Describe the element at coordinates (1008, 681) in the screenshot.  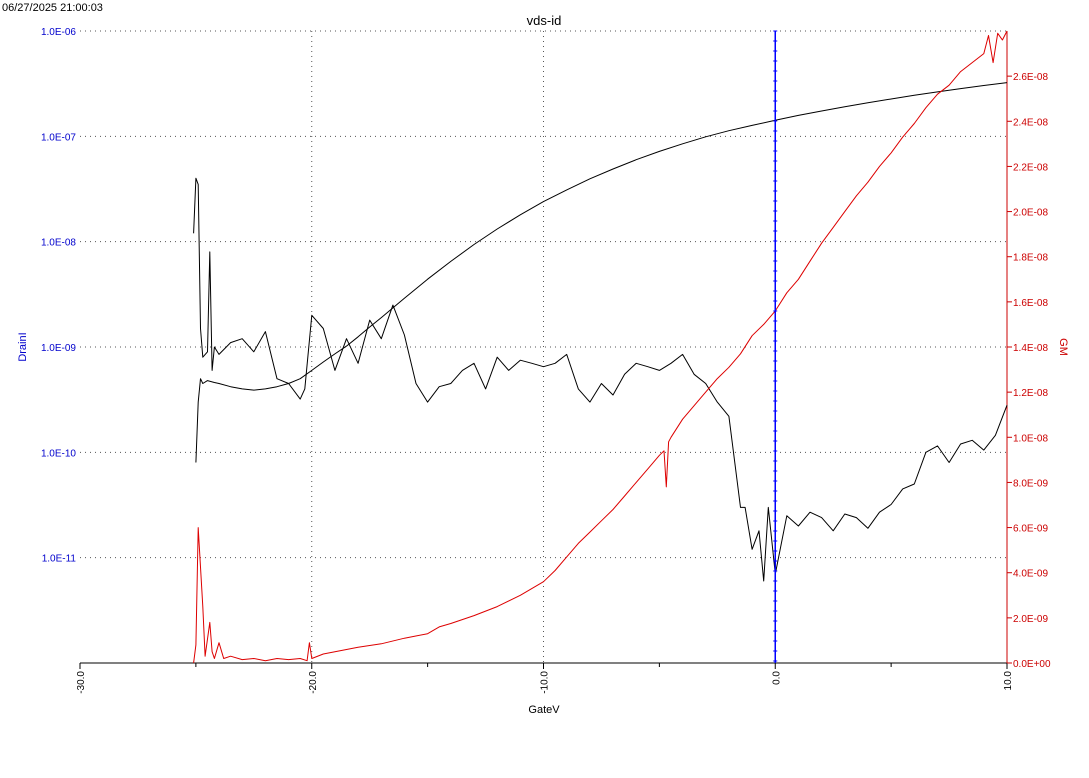
I see `x-tick-label: 10.0` at that location.